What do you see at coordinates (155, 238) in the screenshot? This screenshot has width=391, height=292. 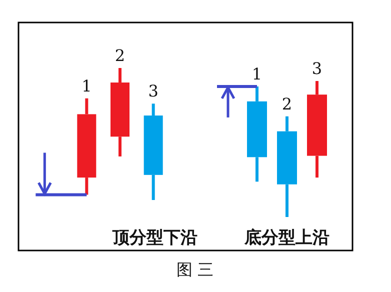 I see `x-axis-title: 顶分型下沿` at bounding box center [155, 238].